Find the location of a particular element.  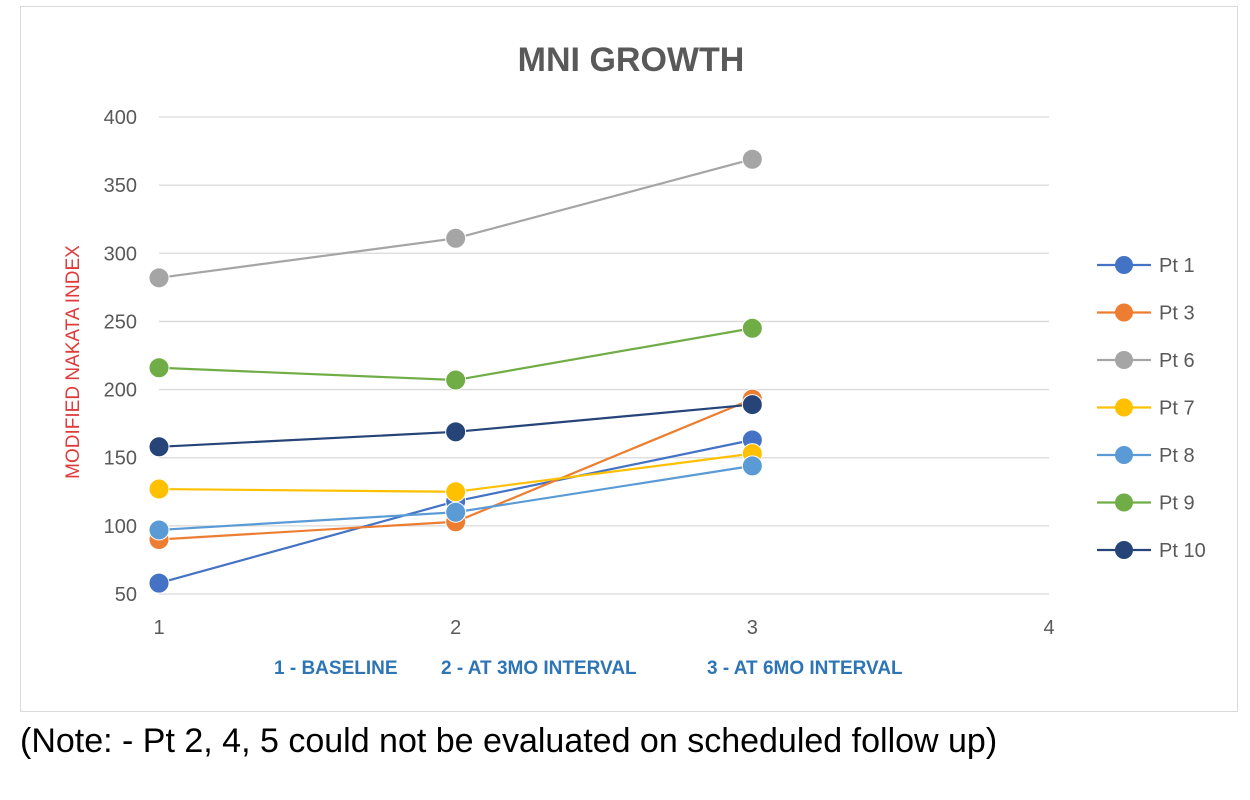

data-point-pt-6-x1 is located at coordinates (159, 278).